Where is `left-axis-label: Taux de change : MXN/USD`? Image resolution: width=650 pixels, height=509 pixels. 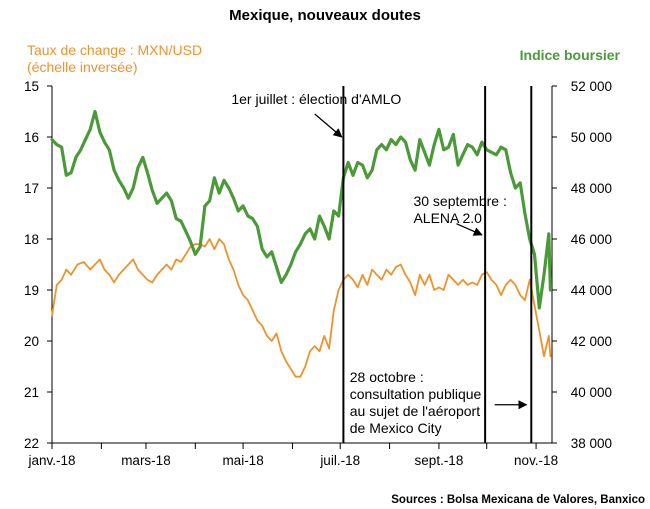 left-axis-label: Taux de change : MXN/USD is located at coordinates (114, 50).